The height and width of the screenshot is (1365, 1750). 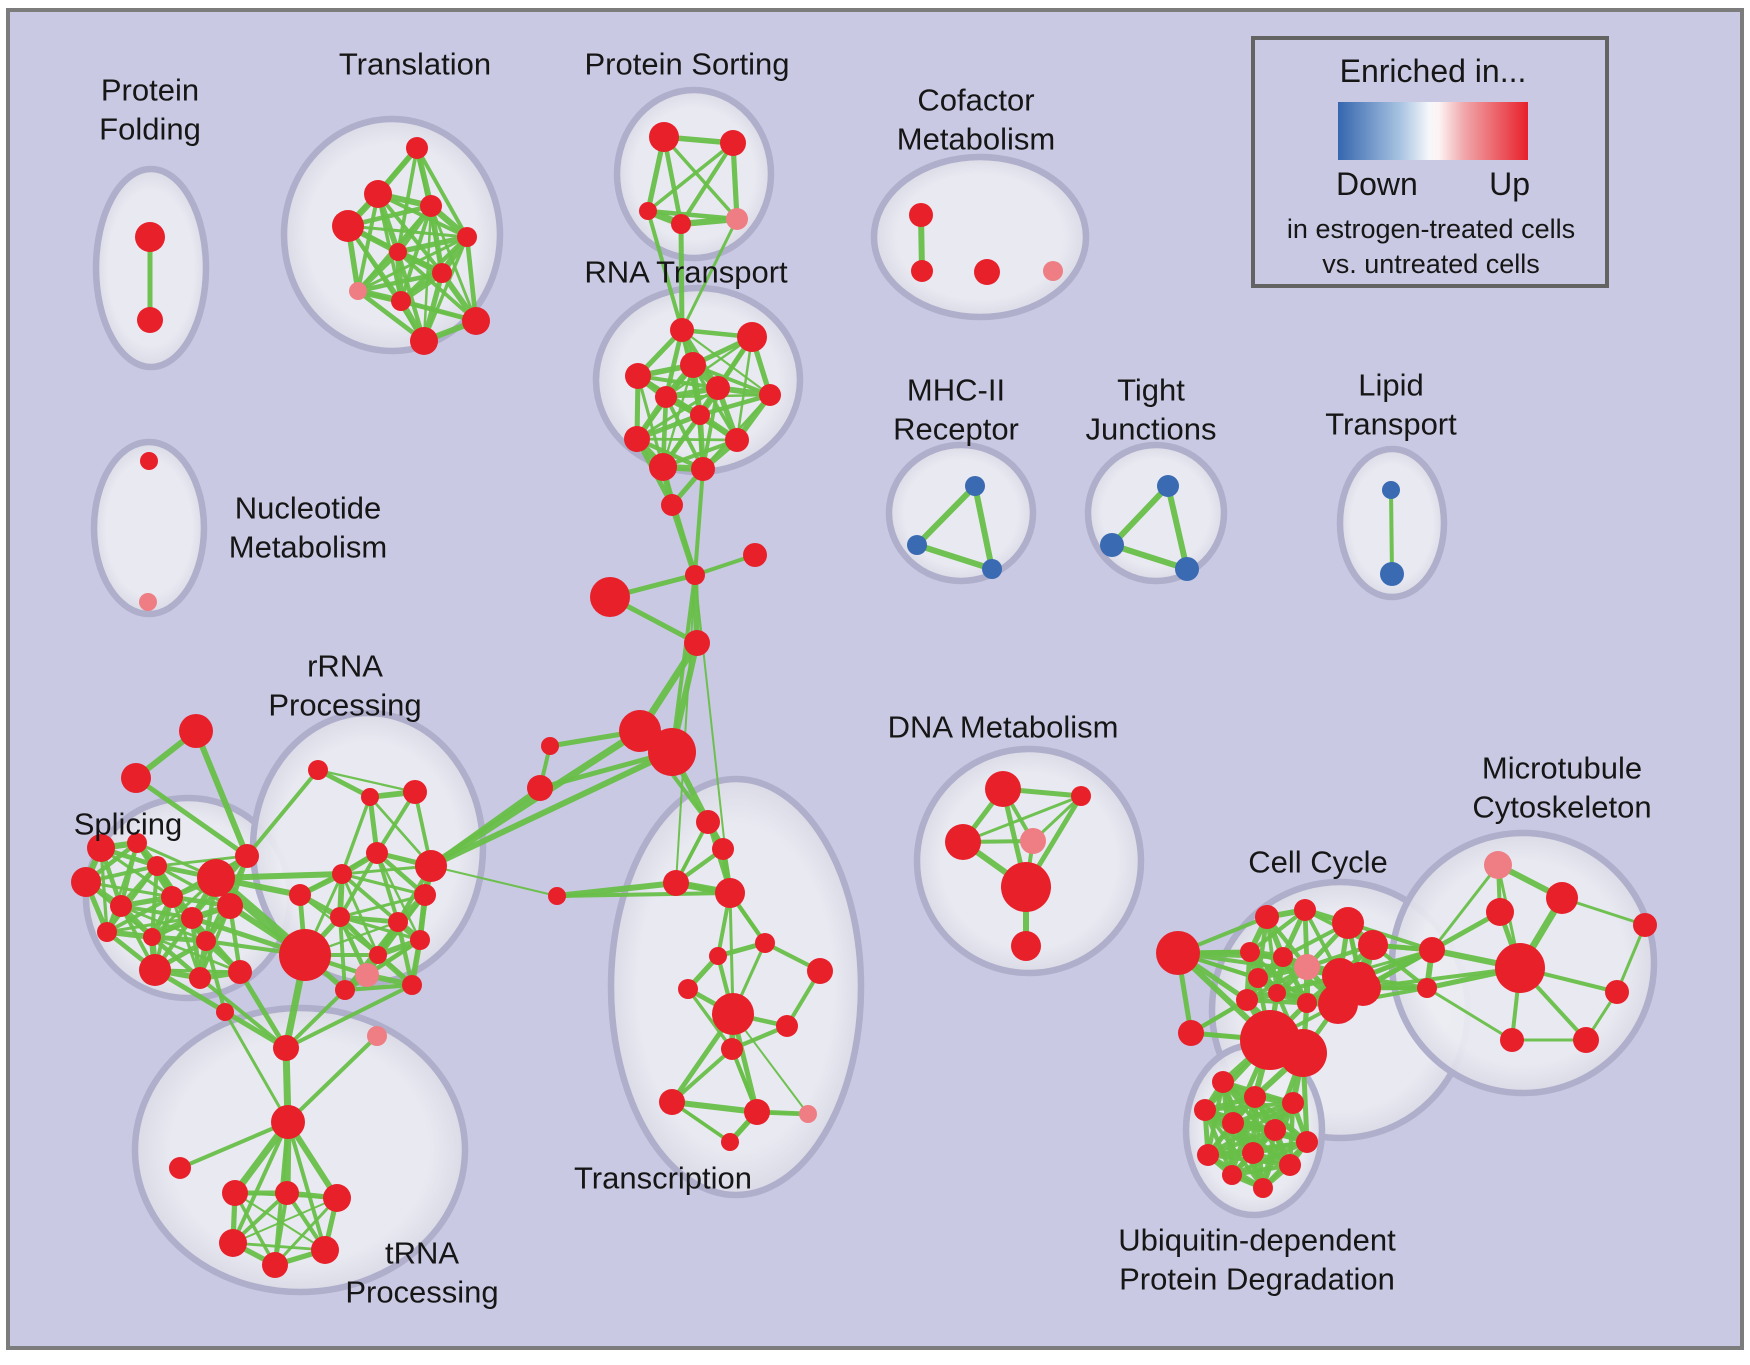 I want to click on legend-down-label: Down, so click(x=1377, y=184).